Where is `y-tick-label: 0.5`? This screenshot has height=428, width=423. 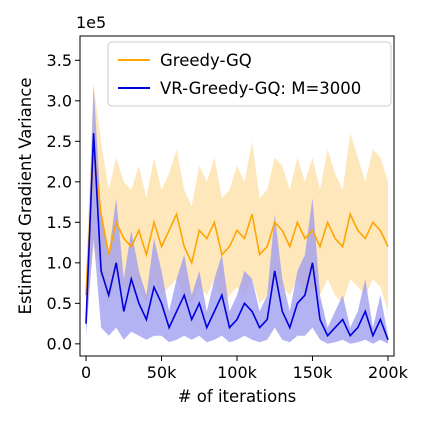
y-tick-label: 0.5 is located at coordinates (59, 303).